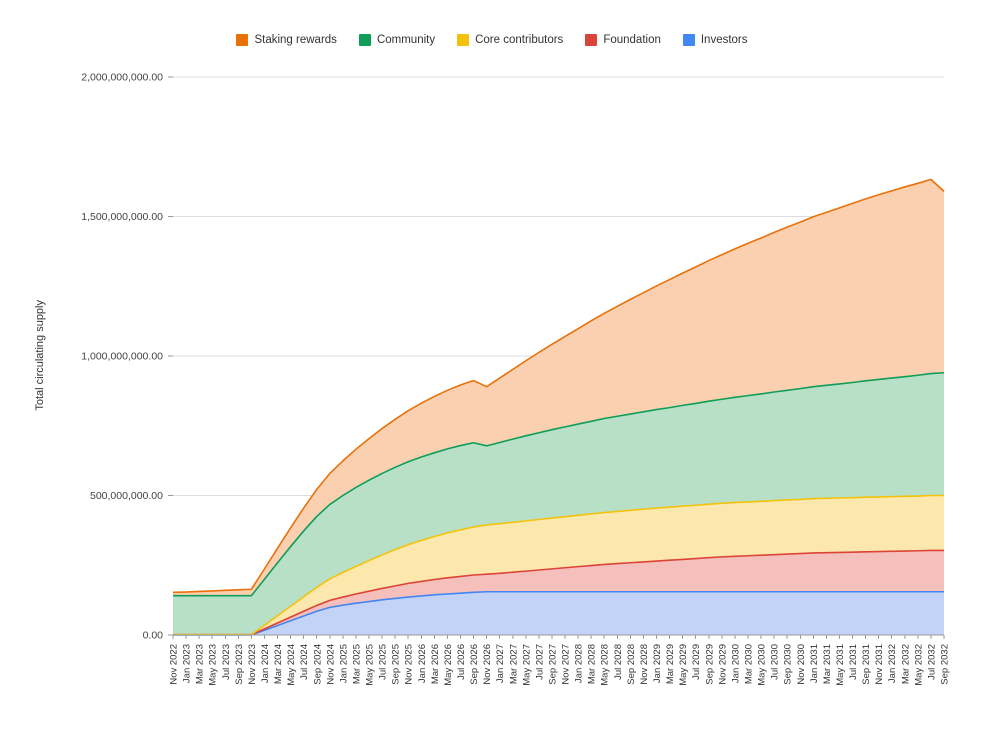  Describe the element at coordinates (592, 664) in the screenshot. I see `x-axis-tick-label: Mar 2028` at that location.